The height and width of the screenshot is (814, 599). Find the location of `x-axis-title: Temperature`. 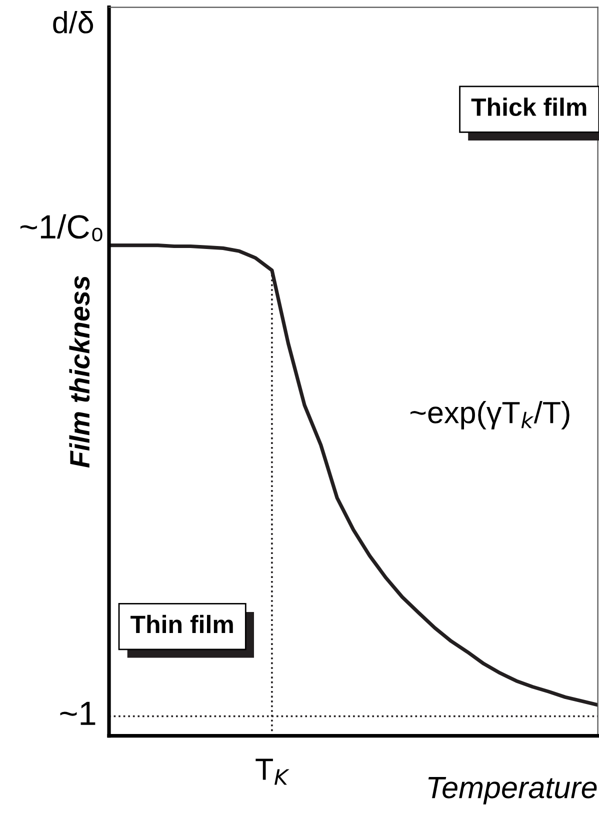

x-axis-title: Temperature is located at coordinates (512, 790).